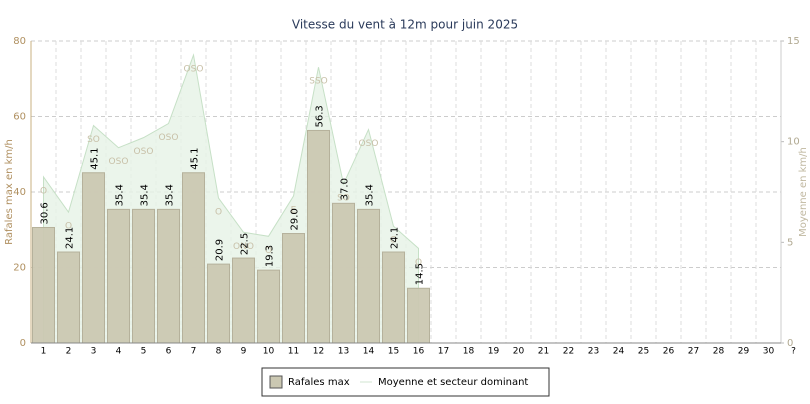 This screenshot has height=404, width=810. What do you see at coordinates (469, 352) in the screenshot?
I see `x-tick-label: 18` at bounding box center [469, 352].